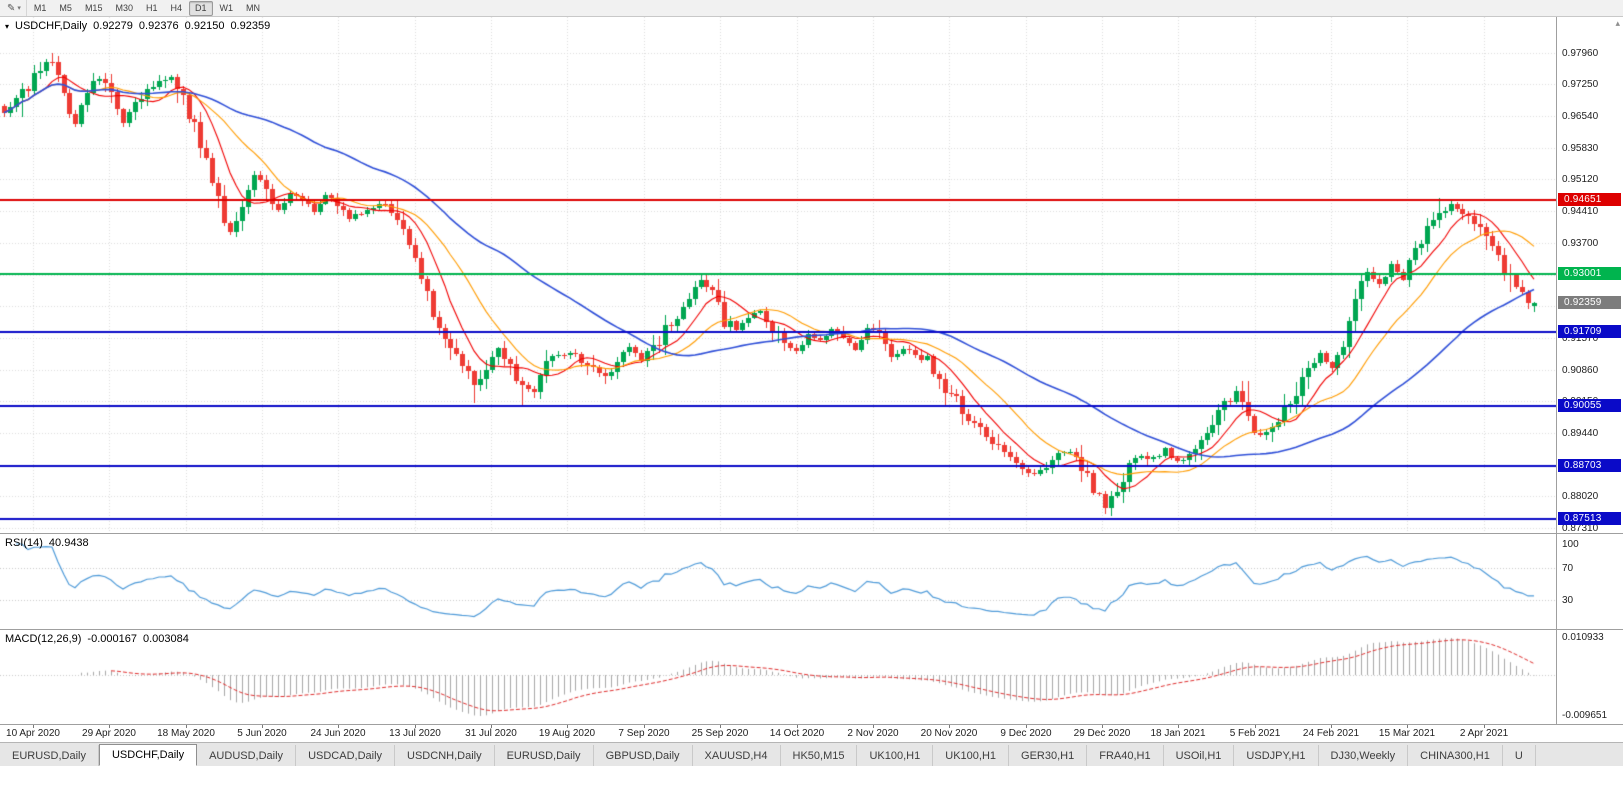  What do you see at coordinates (1570, 544) in the screenshot?
I see `rsi-scale-label: 100` at bounding box center [1570, 544].